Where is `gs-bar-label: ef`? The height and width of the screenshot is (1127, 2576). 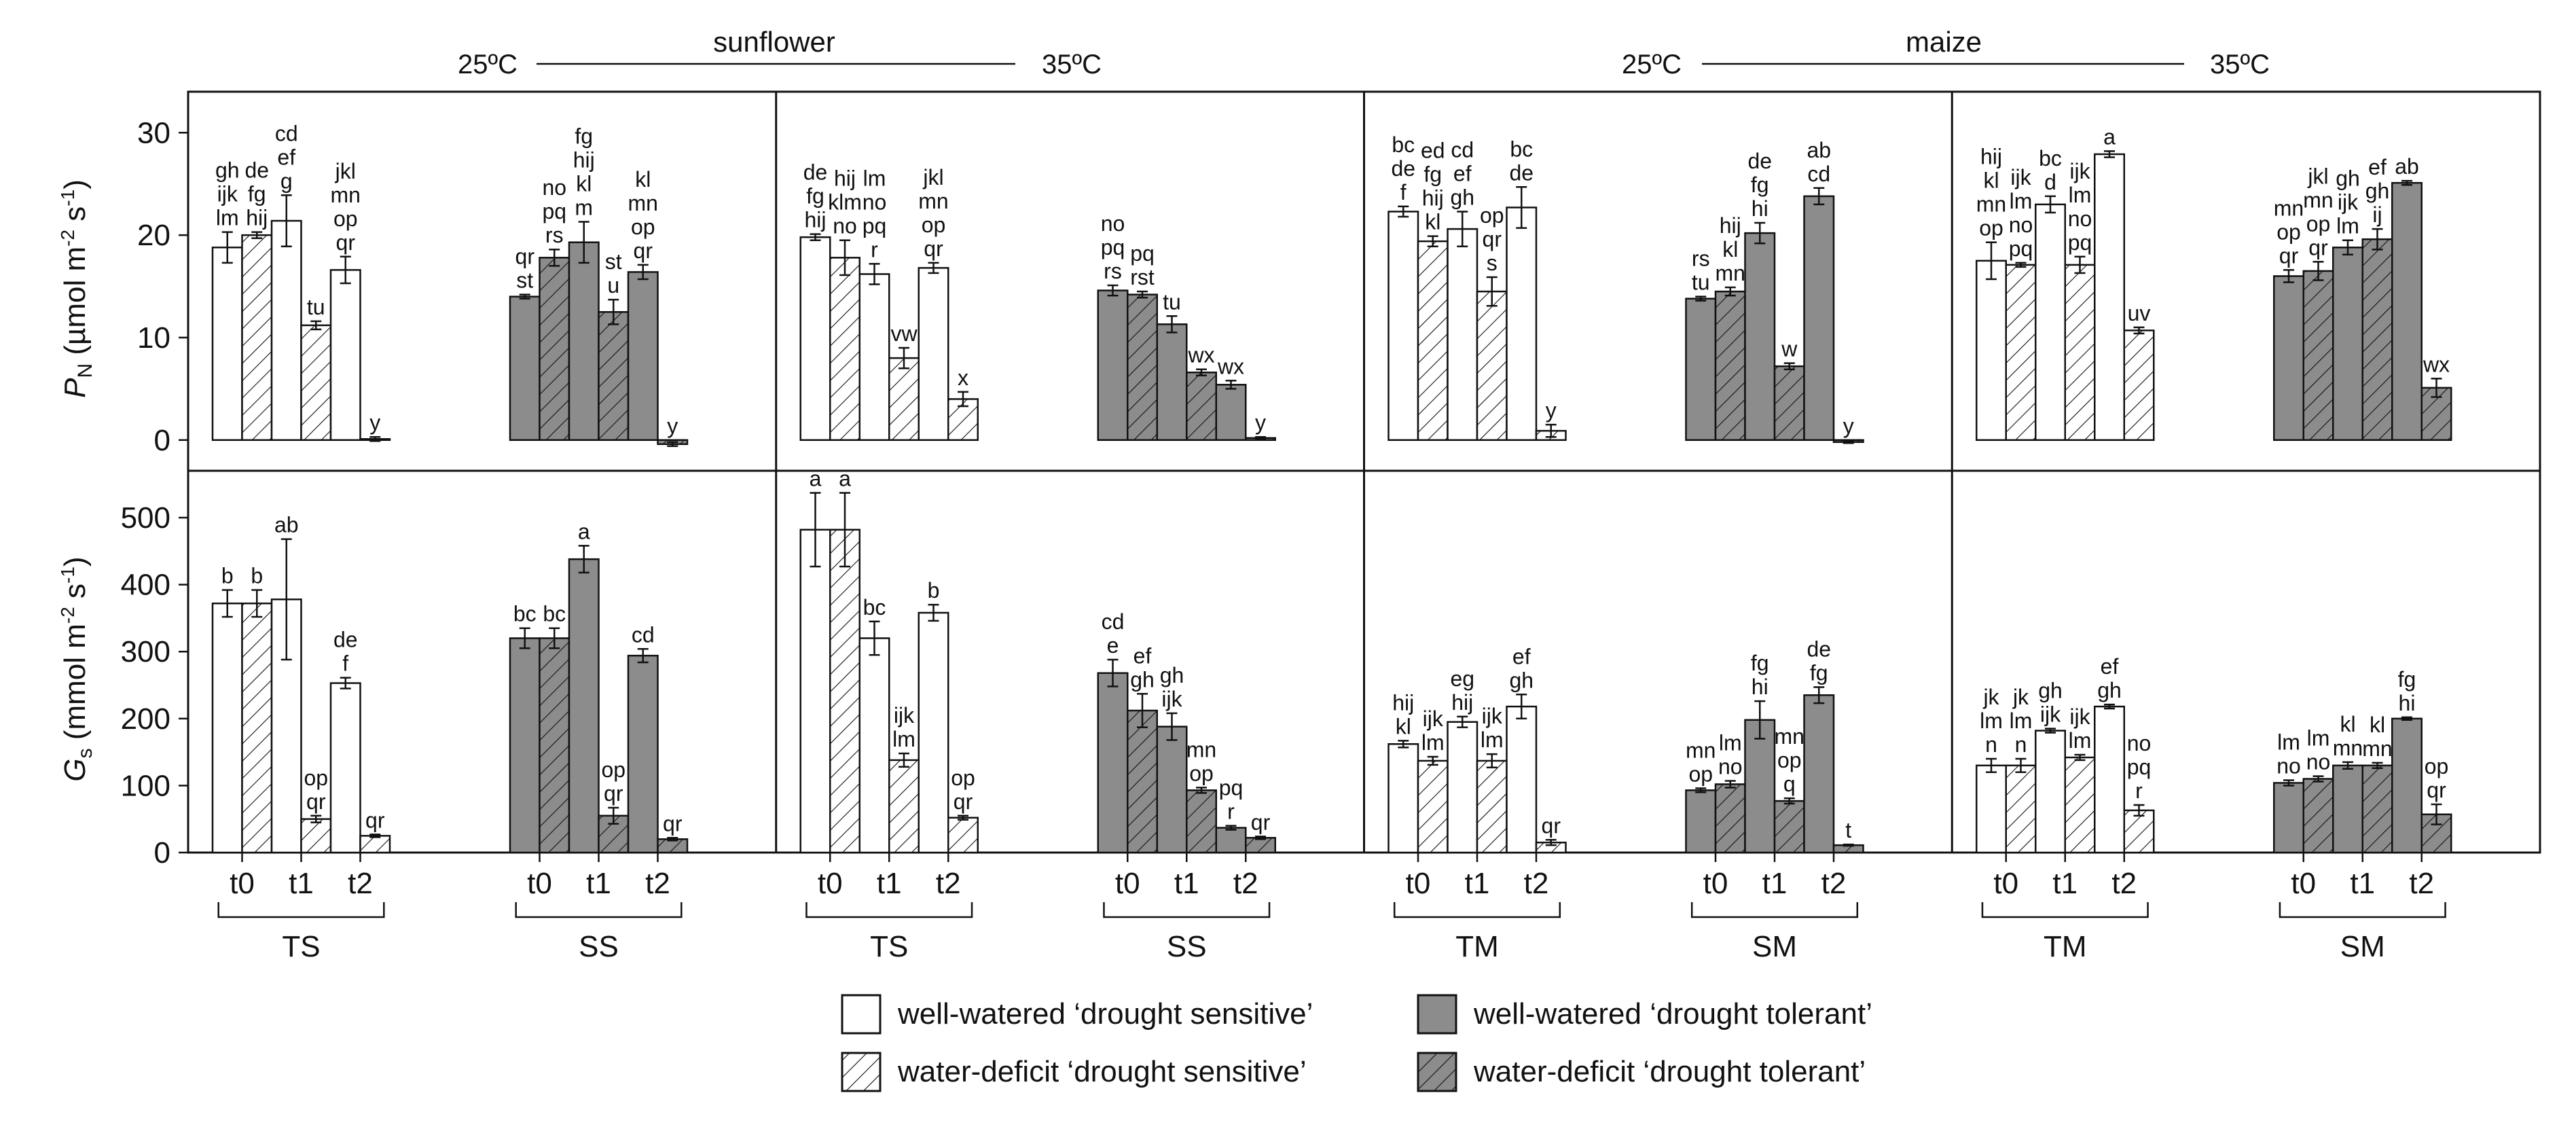 gs-bar-label: ef is located at coordinates (1142, 655).